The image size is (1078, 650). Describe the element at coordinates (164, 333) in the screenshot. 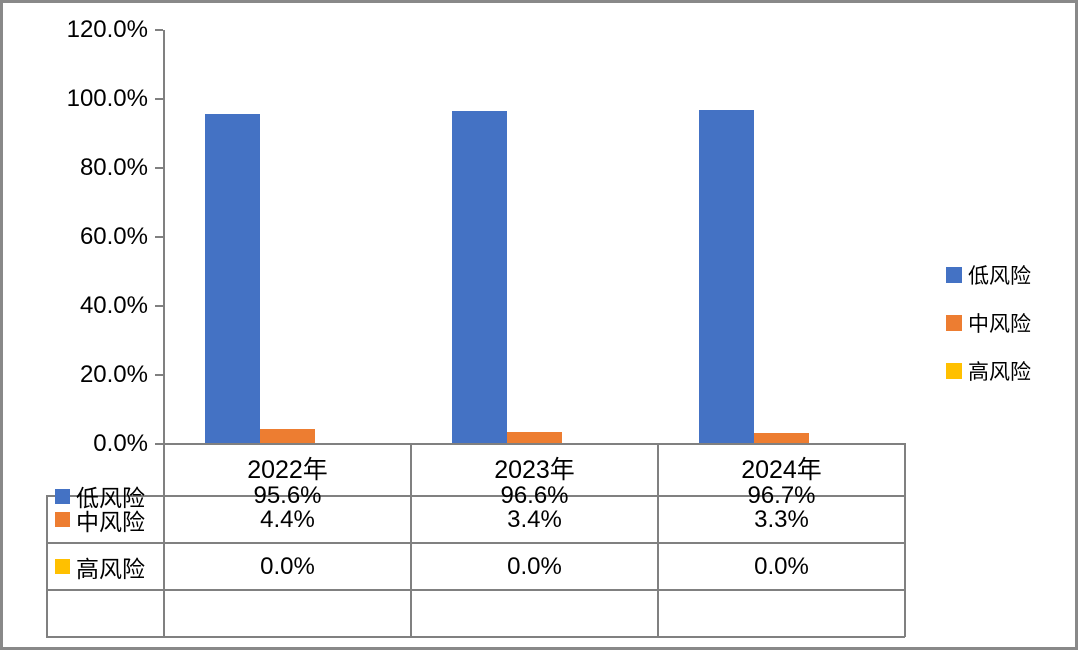

I see `y-axis-line` at that location.